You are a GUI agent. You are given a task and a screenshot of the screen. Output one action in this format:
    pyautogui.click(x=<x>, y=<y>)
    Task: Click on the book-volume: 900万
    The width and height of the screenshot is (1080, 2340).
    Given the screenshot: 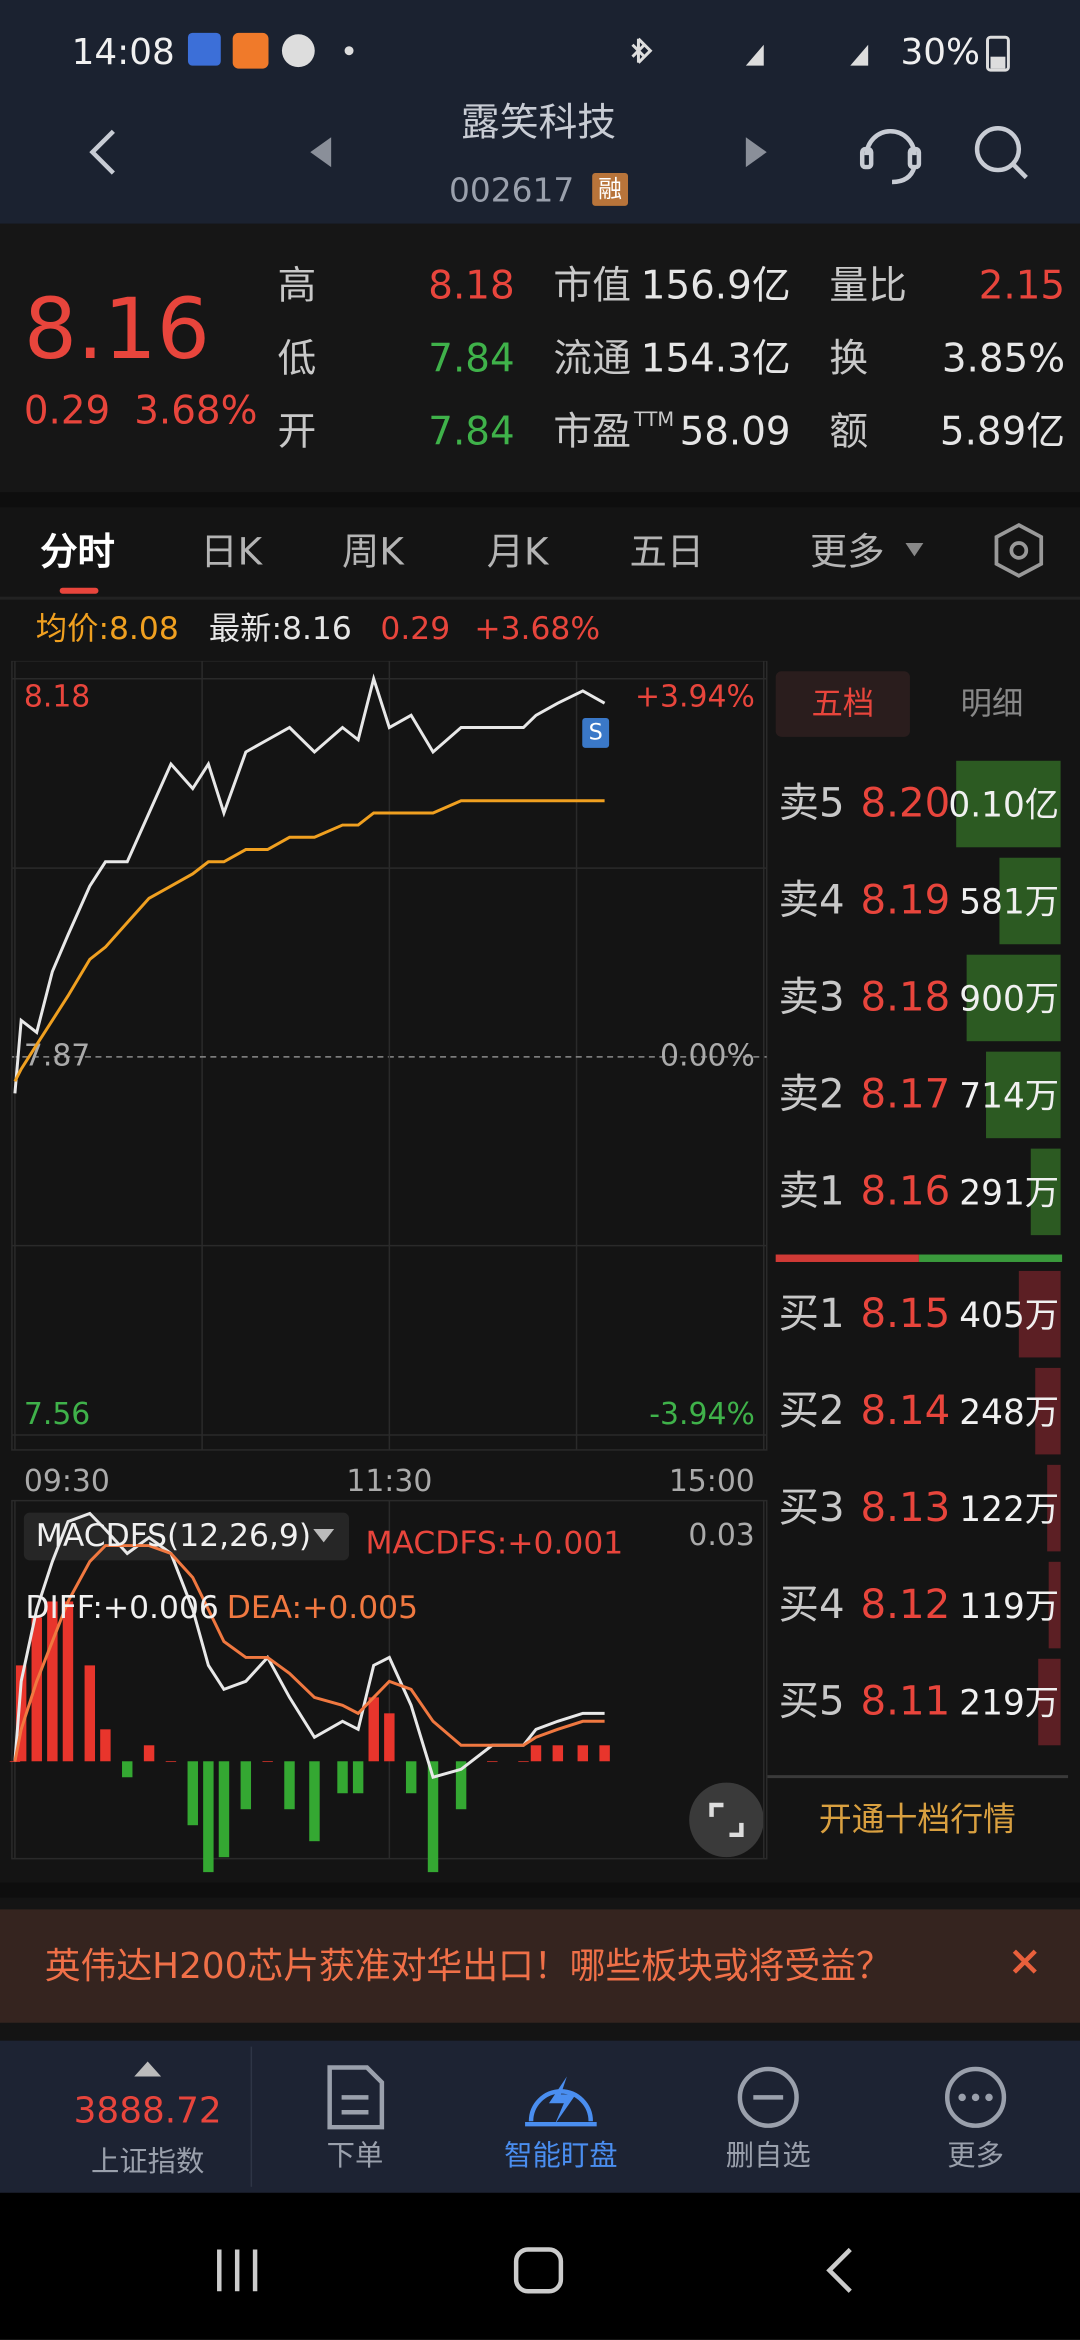 What is the action you would take?
    pyautogui.click(x=1009, y=1000)
    